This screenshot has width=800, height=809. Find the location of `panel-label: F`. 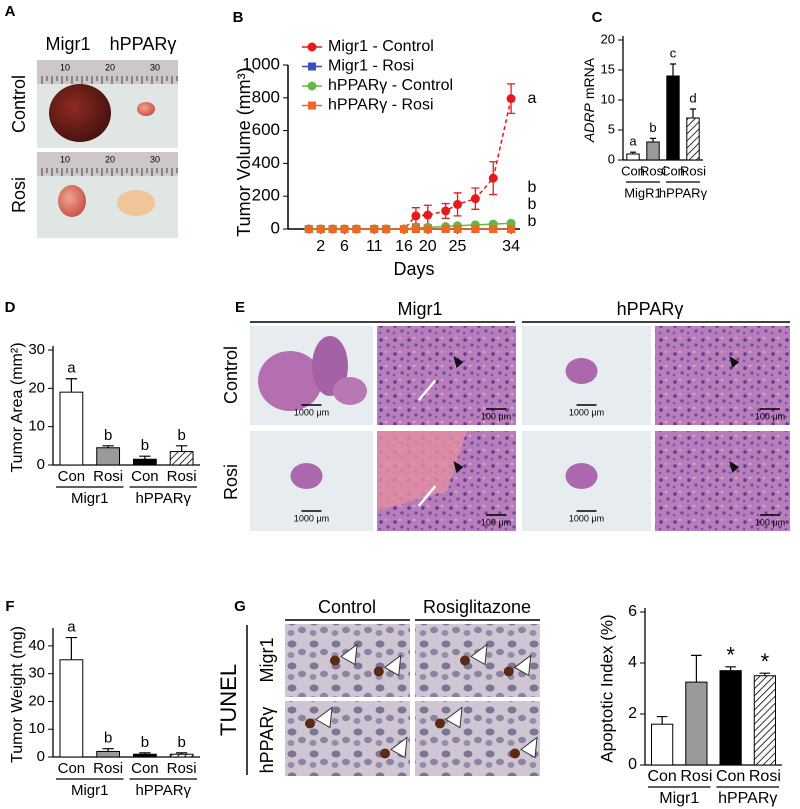

panel-label: F is located at coordinates (9, 606).